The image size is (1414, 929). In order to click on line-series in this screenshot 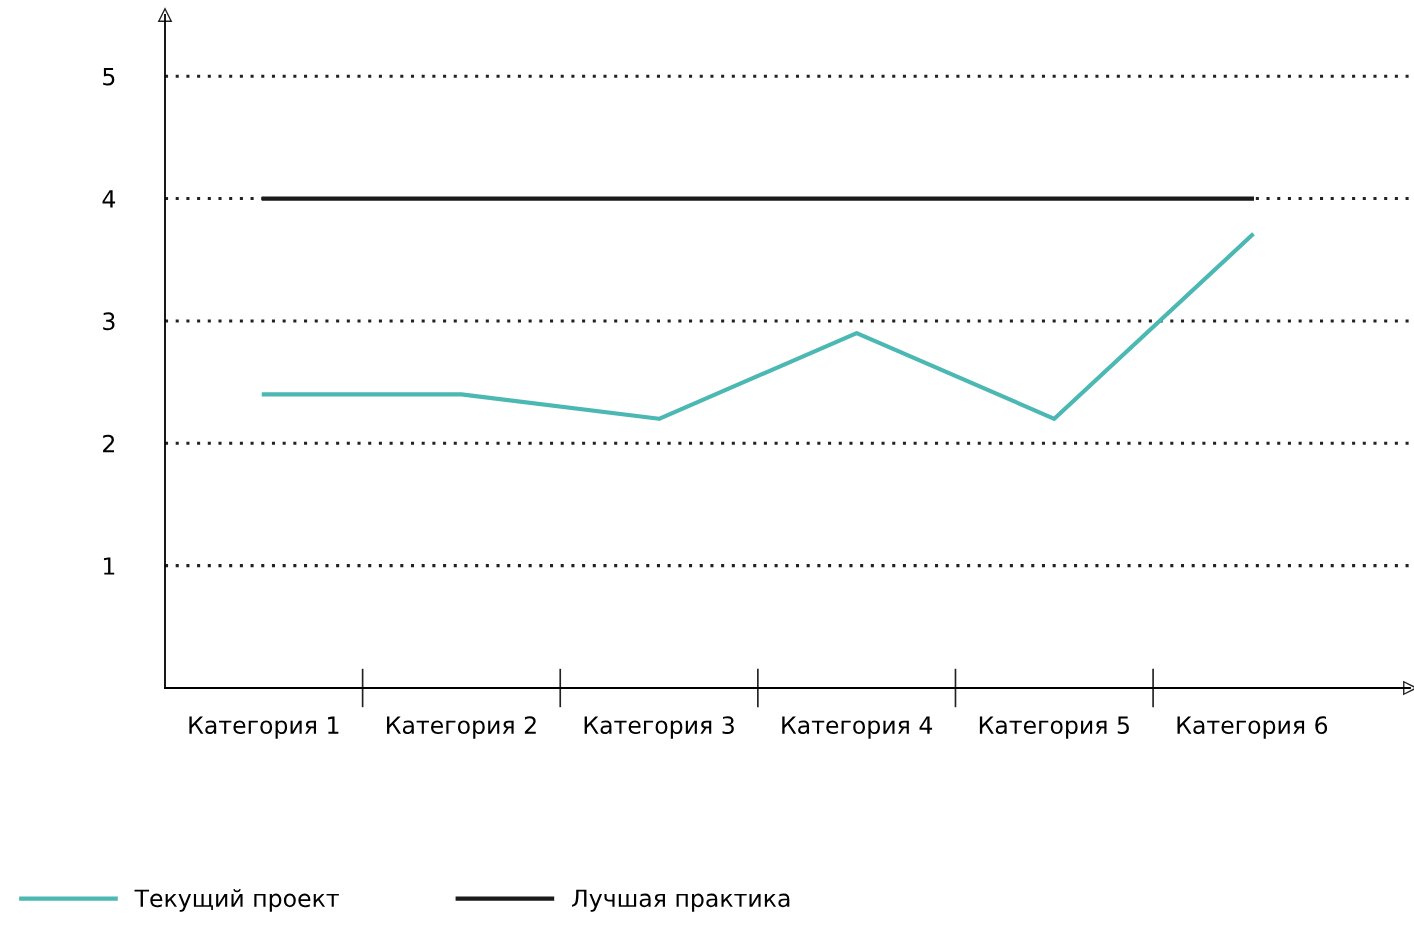, I will do `click(757, 327)`.